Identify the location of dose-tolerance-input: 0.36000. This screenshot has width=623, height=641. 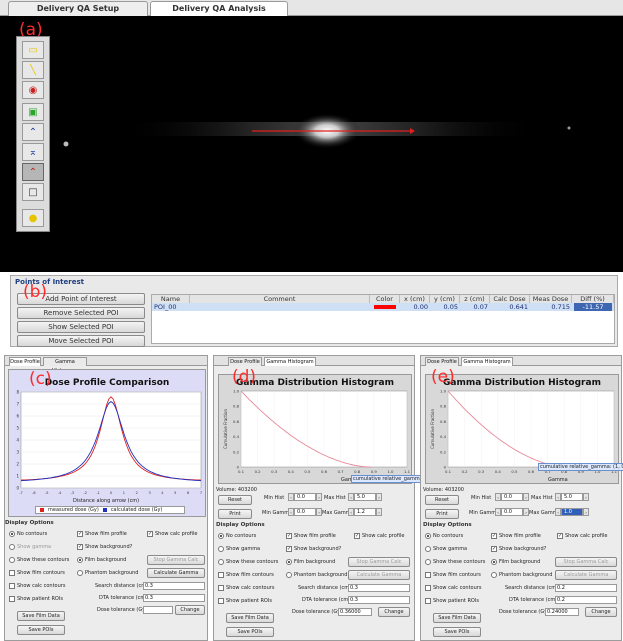
(355, 612).